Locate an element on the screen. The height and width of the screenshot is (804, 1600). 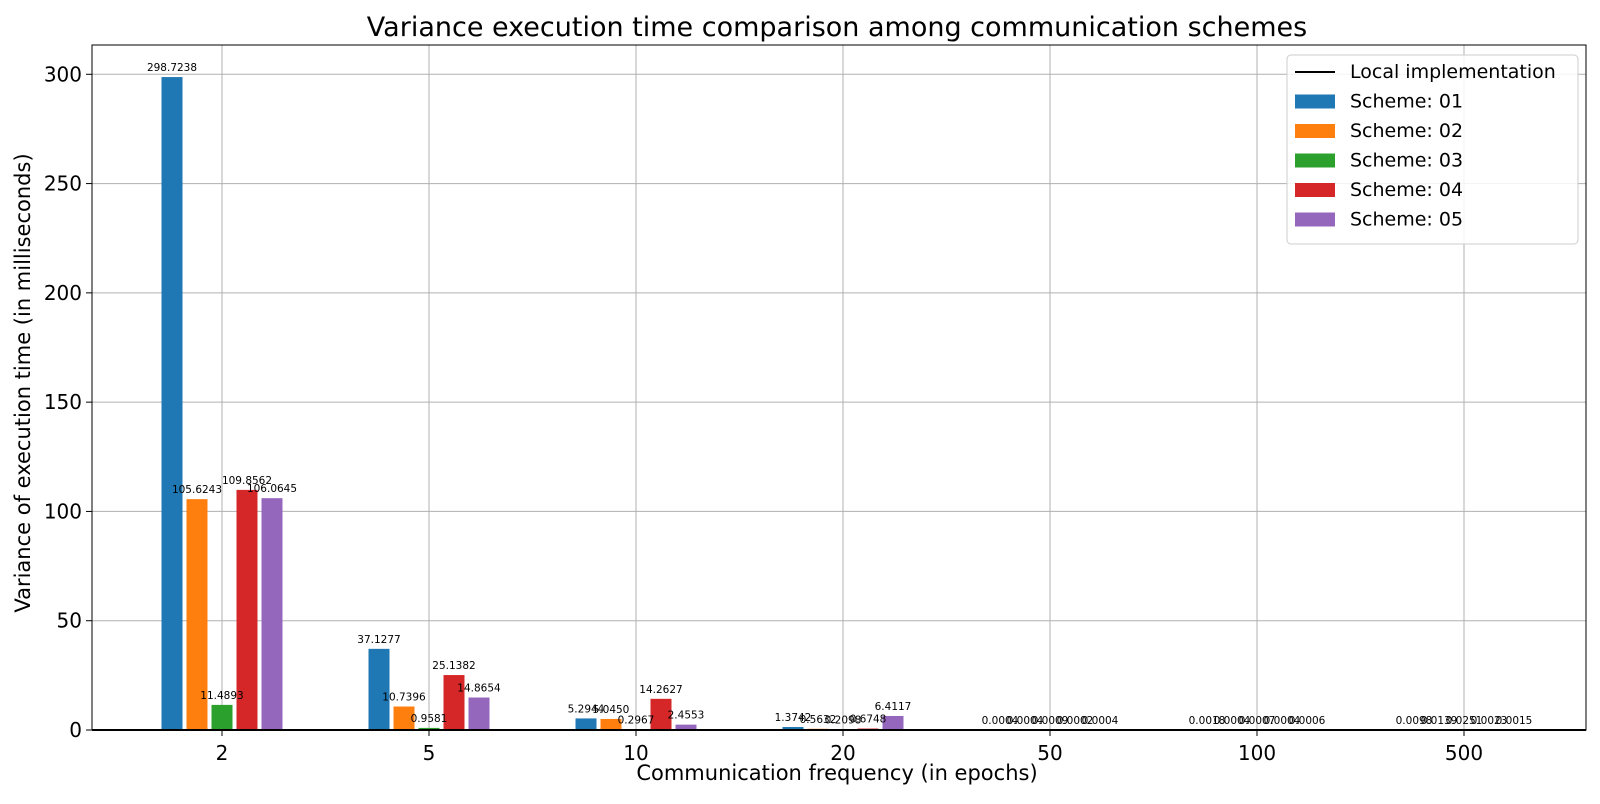
legend-label: Scheme: 03 is located at coordinates (1406, 161).